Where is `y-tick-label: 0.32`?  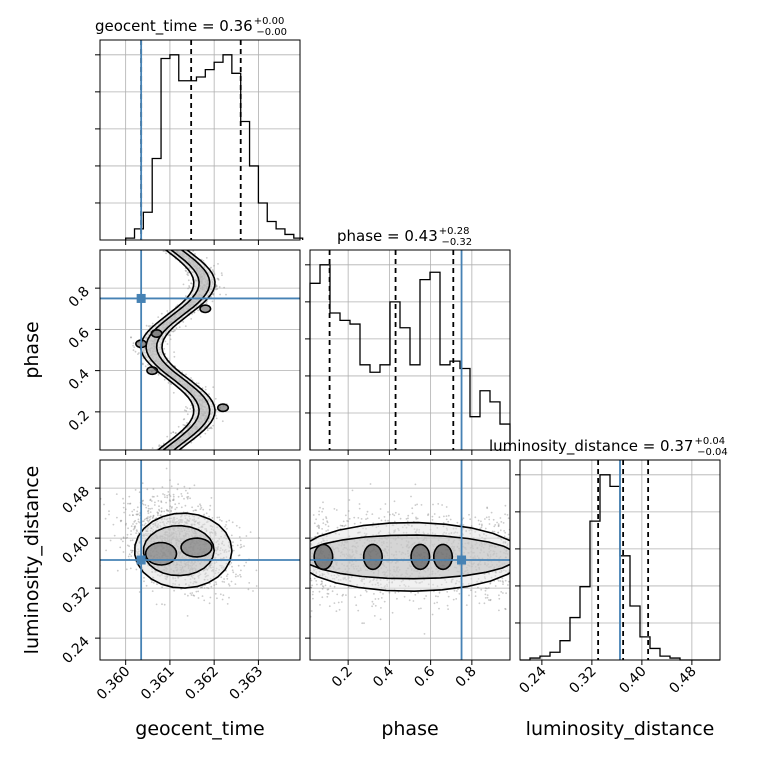
y-tick-label: 0.32 is located at coordinates (75, 600).